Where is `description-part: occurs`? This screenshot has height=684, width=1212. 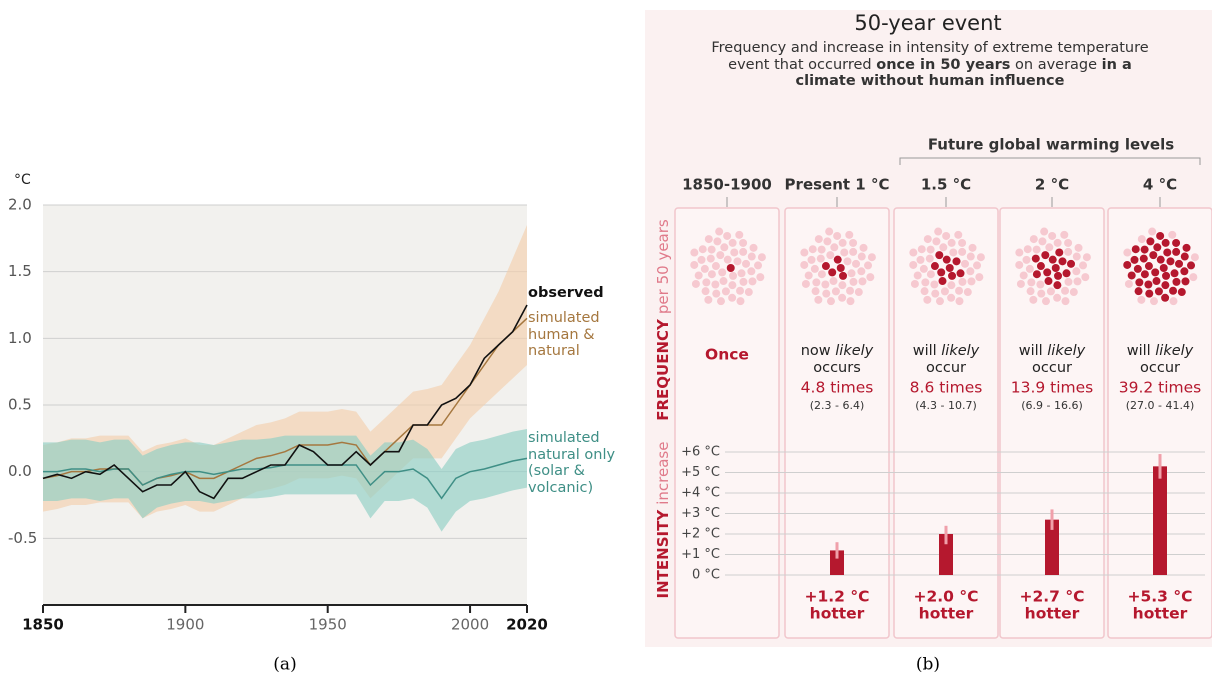
description-part: occurs is located at coordinates (837, 367).